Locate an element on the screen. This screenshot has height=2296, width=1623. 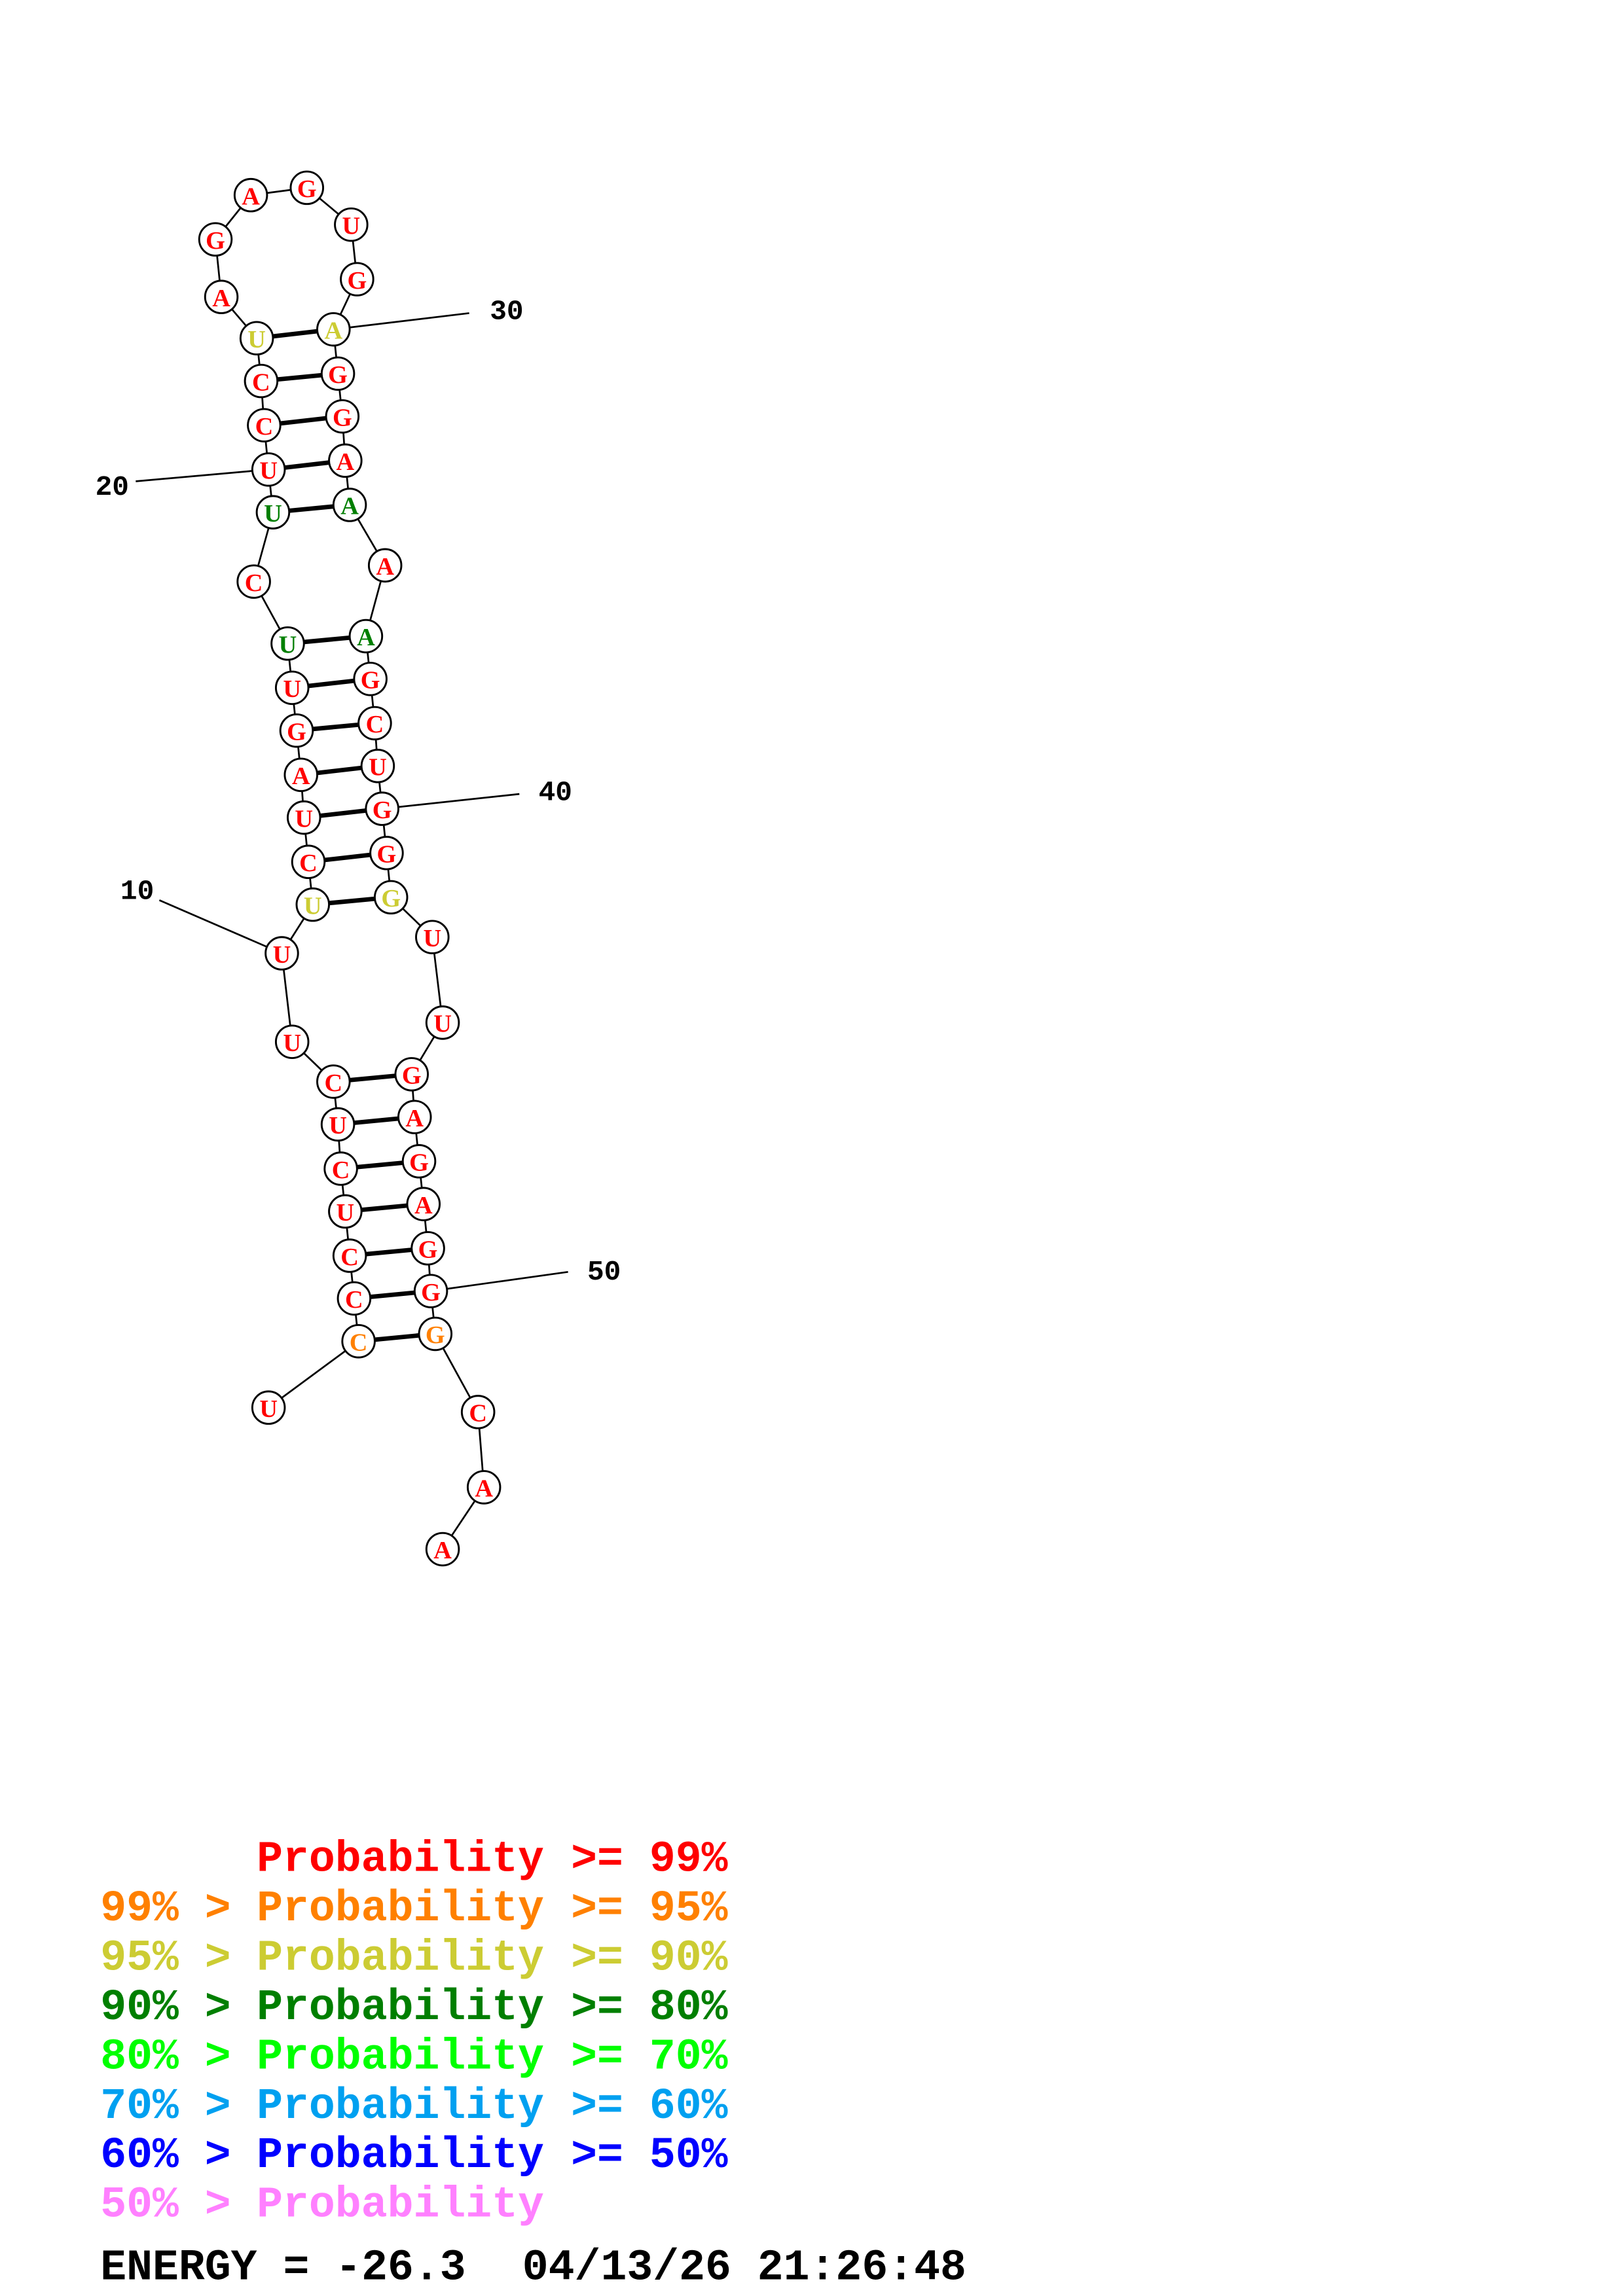
legend-suffix: >= 80% is located at coordinates (649, 2007).